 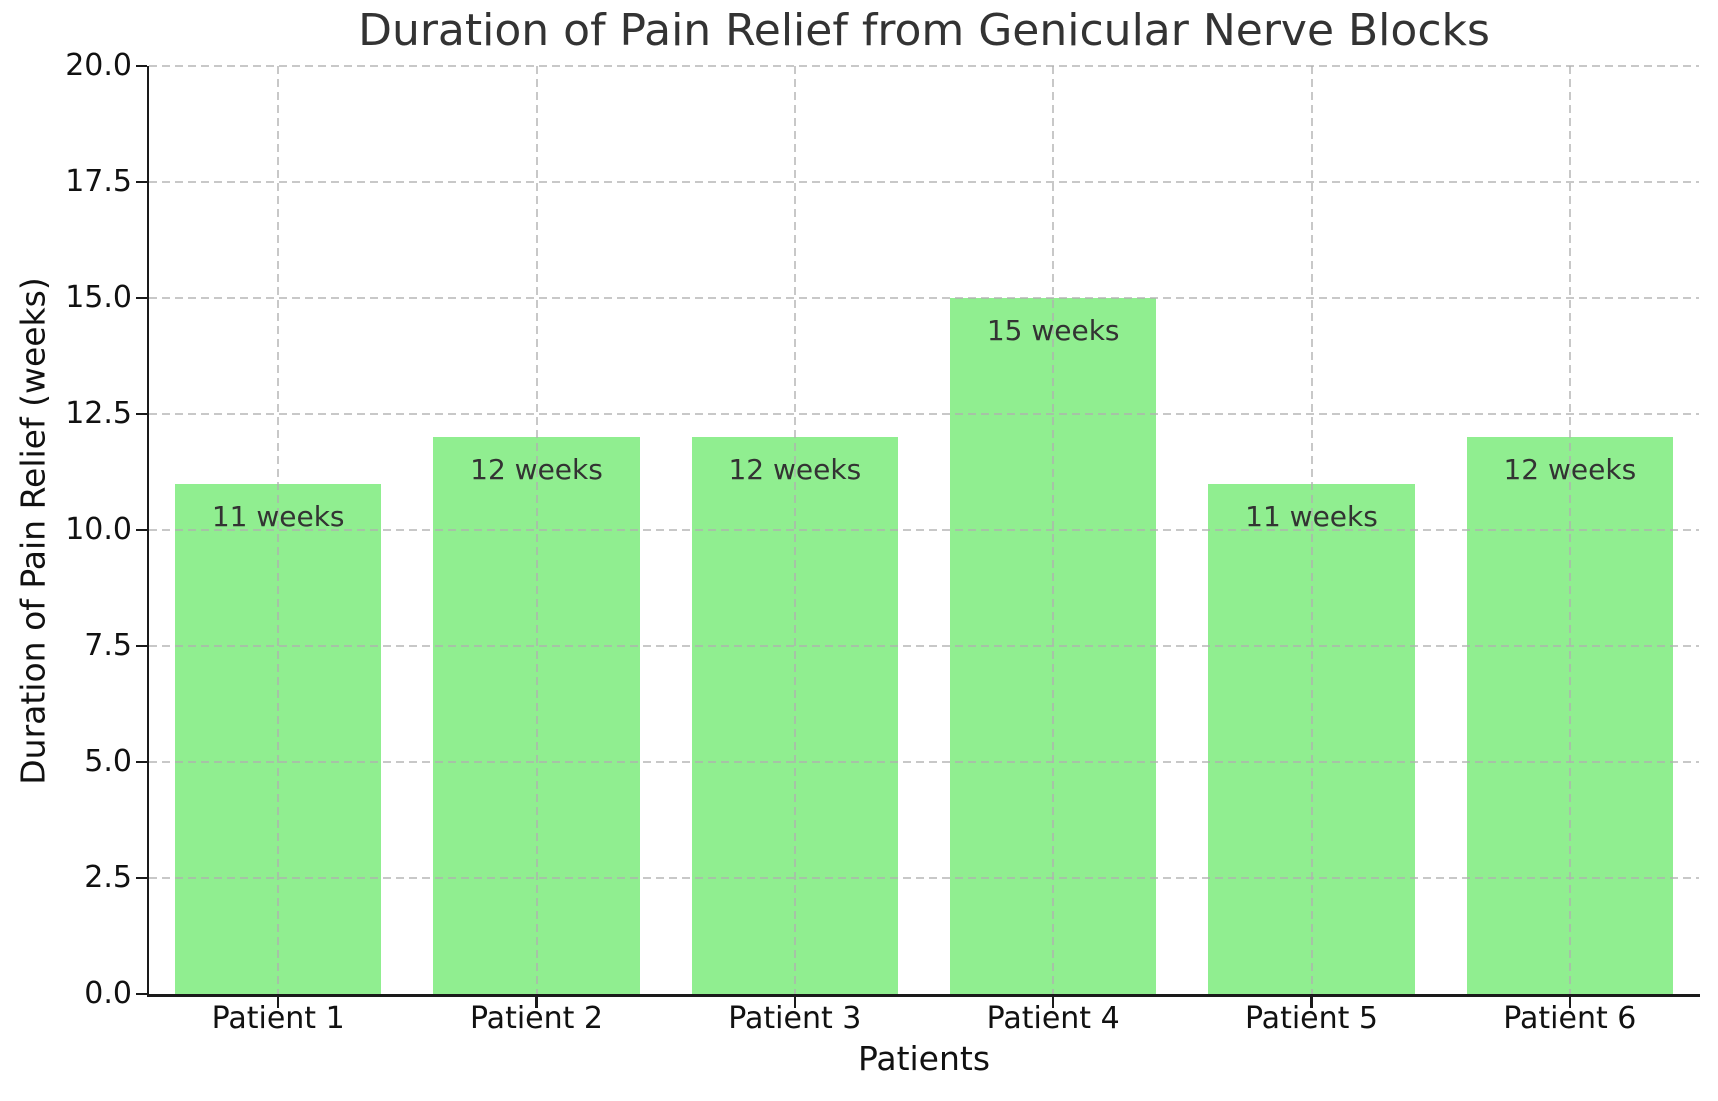 What do you see at coordinates (108, 993) in the screenshot?
I see `y-tick-label: 0.0` at bounding box center [108, 993].